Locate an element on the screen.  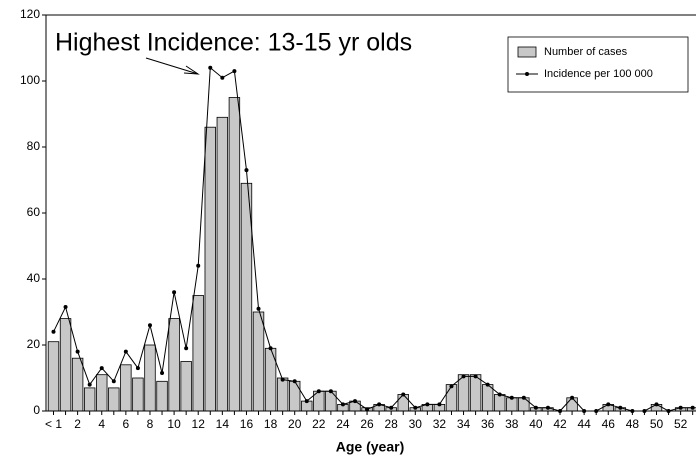
y-tick-label: 0 is located at coordinates (36, 410).